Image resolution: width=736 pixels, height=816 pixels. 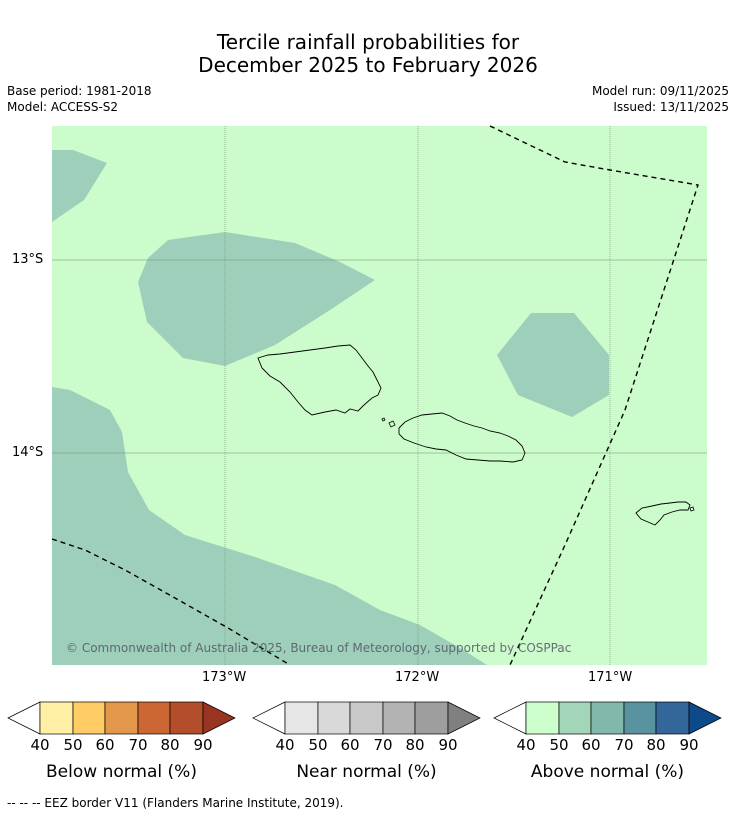 I want to click on island-apolima, so click(x=383, y=419).